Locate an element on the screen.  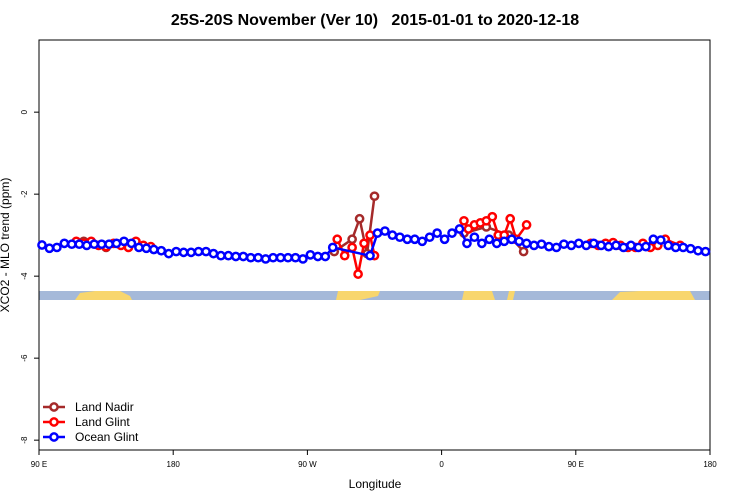
y-tick-label: -6 is located at coordinates (24, 358).